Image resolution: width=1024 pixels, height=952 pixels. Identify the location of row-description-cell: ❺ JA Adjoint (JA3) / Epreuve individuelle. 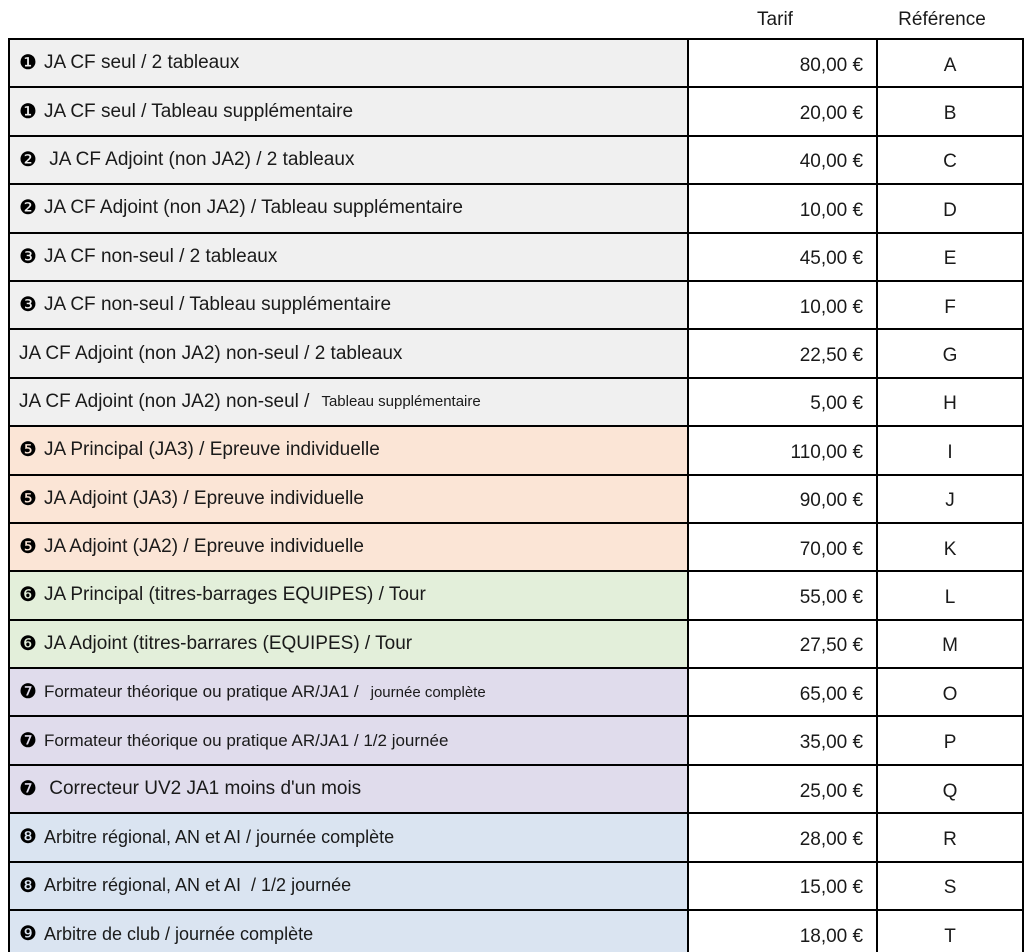
(348, 498).